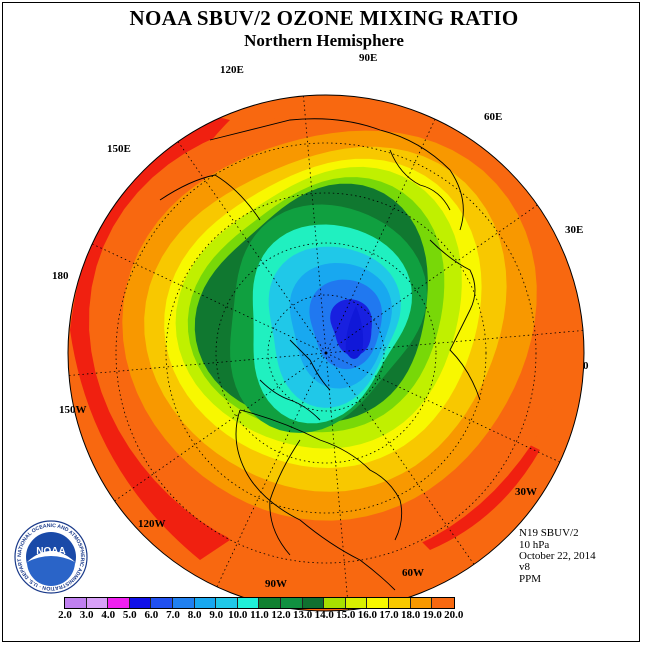 Image resolution: width=648 pixels, height=648 pixels. Describe the element at coordinates (346, 615) in the screenshot. I see `colorbar-tick-label: 15.0` at that location.